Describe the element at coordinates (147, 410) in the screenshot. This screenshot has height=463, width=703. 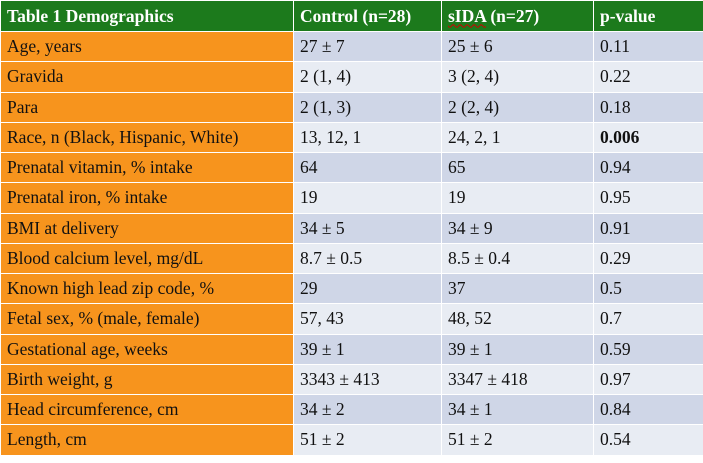
I see `row-label: Head circumference, cm` at that location.